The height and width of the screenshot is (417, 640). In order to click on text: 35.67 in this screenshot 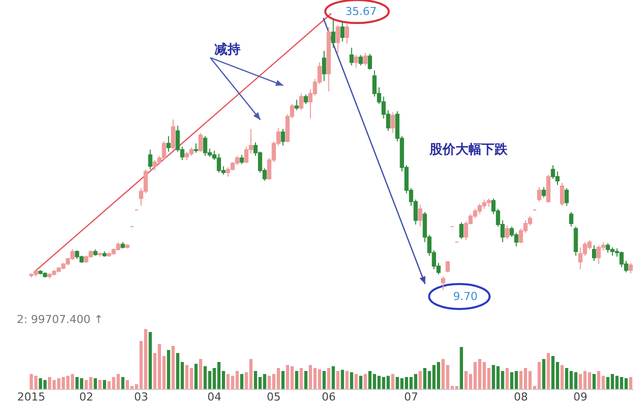, I will do `click(361, 11)`.